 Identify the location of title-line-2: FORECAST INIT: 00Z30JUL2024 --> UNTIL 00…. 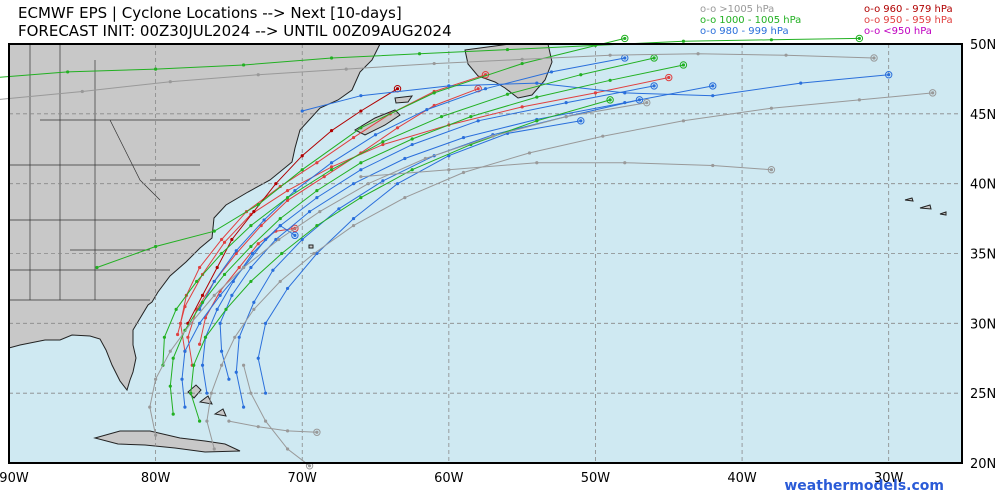
(235, 31).